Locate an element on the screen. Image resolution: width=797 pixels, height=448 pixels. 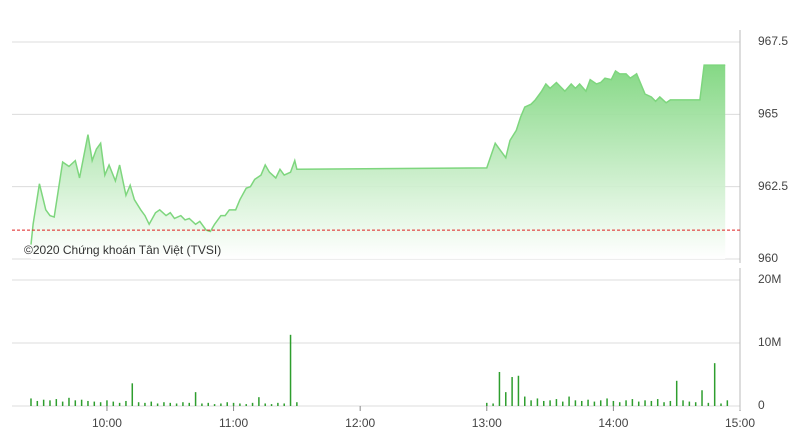
y-tick-label: 960 is located at coordinates (768, 258).